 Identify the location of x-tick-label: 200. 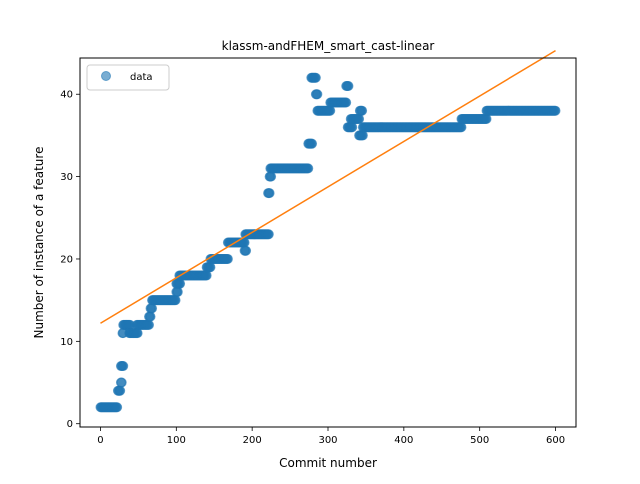
(252, 440).